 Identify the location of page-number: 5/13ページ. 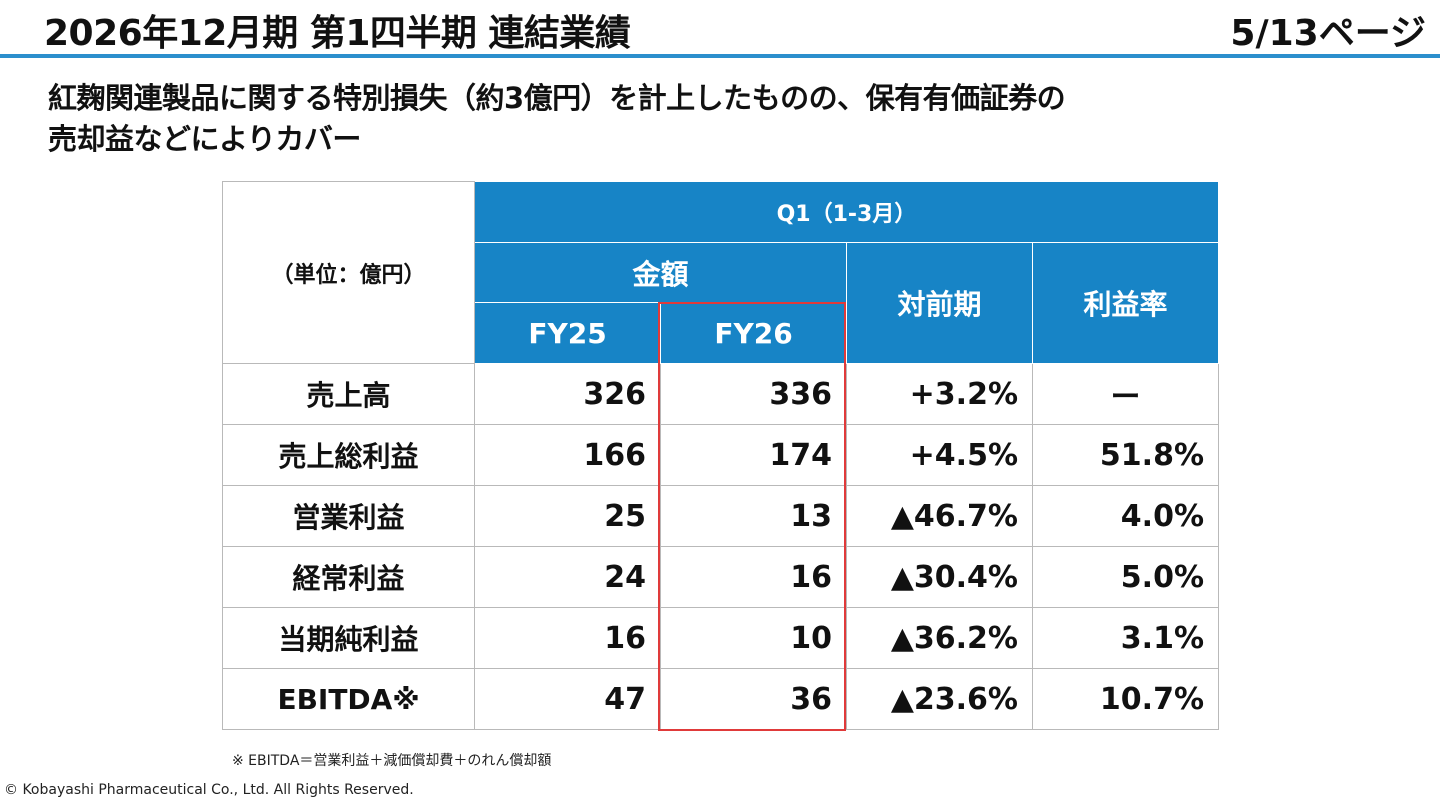
(1328, 33).